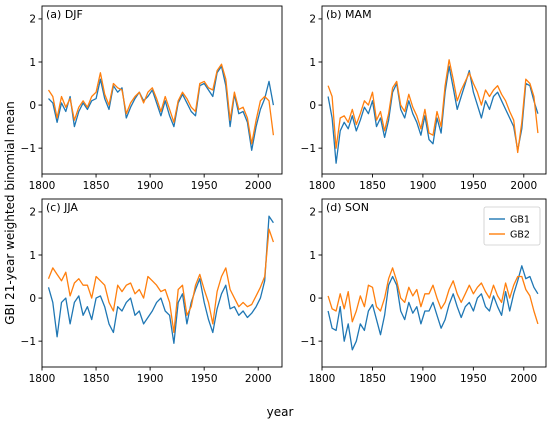  Describe the element at coordinates (349, 14) in the screenshot. I see `panel-title: (b) MAM` at that location.